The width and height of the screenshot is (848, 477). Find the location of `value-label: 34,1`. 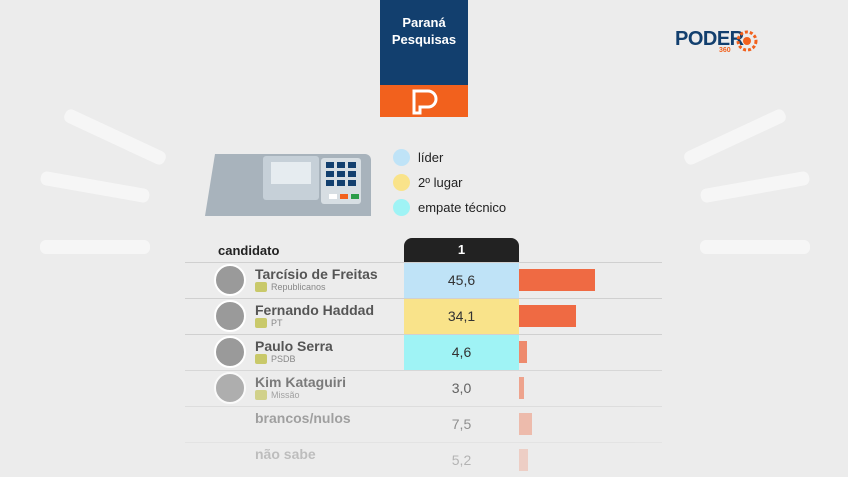

value-label: 34,1 is located at coordinates (461, 316).